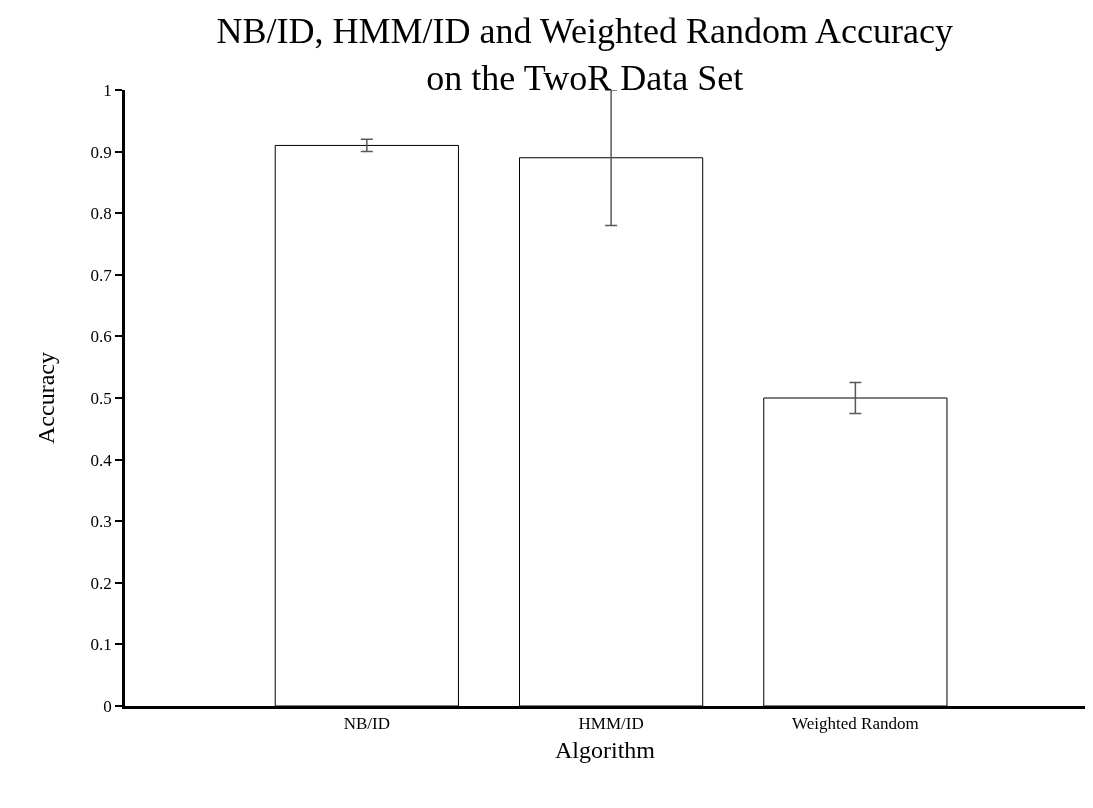 Image resolution: width=1093 pixels, height=808 pixels. I want to click on chart-title: NB/ID, HMM/ID and Weighted Random Accuracy on the TwoR Data Set, so click(584, 54).